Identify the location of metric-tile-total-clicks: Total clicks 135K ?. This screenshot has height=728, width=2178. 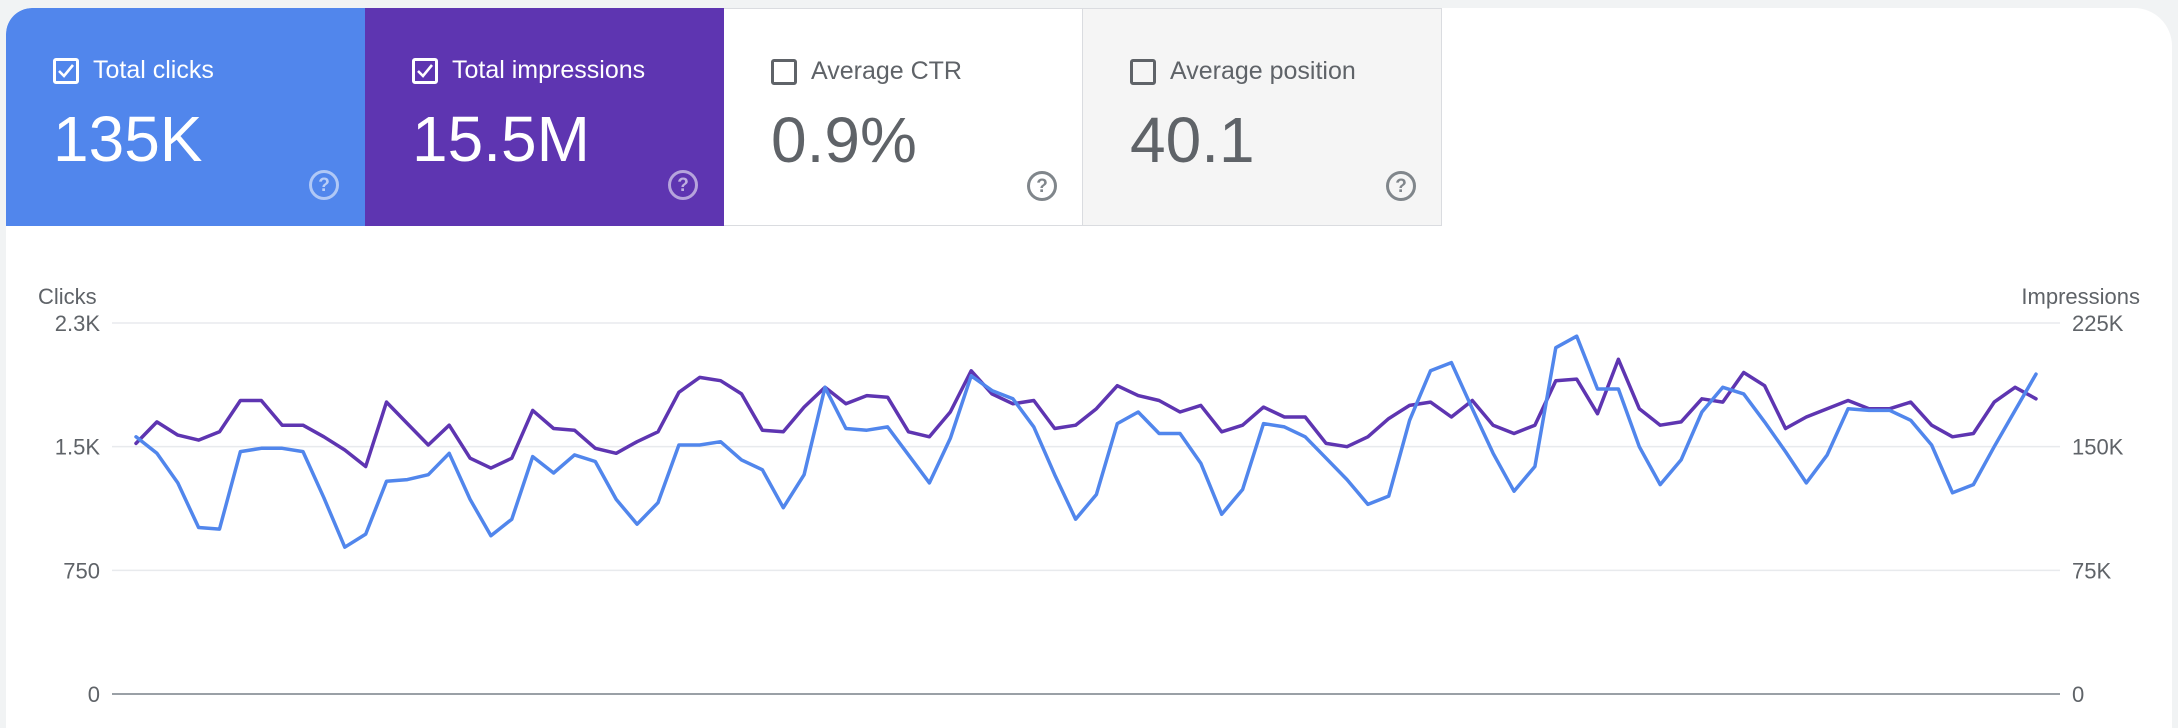
(185, 117).